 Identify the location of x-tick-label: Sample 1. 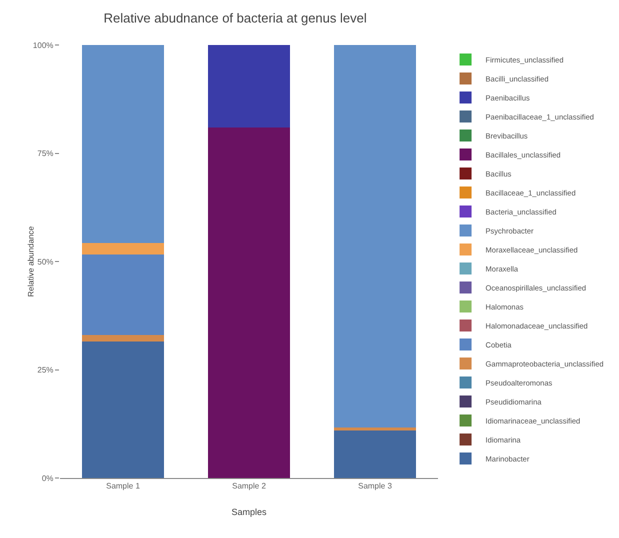
(123, 486).